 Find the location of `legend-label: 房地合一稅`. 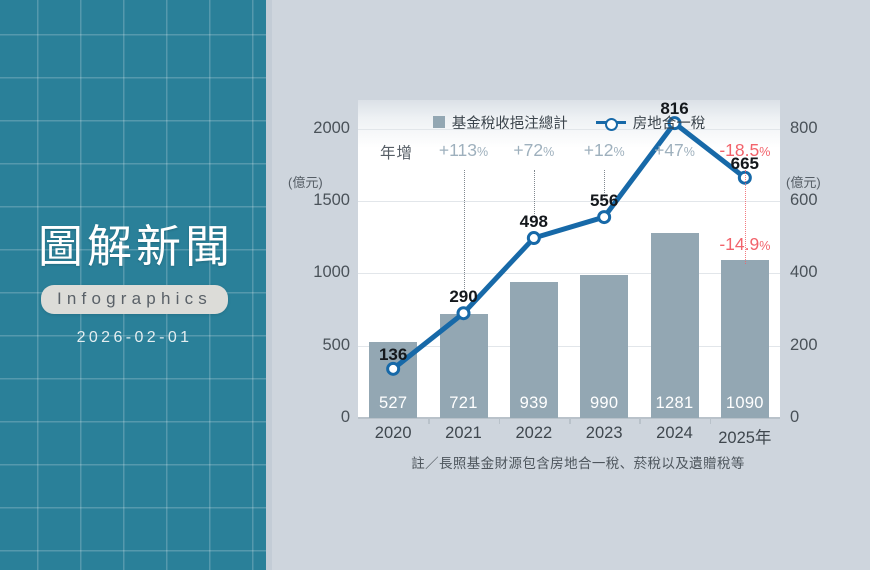

legend-label: 房地合一稅 is located at coordinates (669, 123).